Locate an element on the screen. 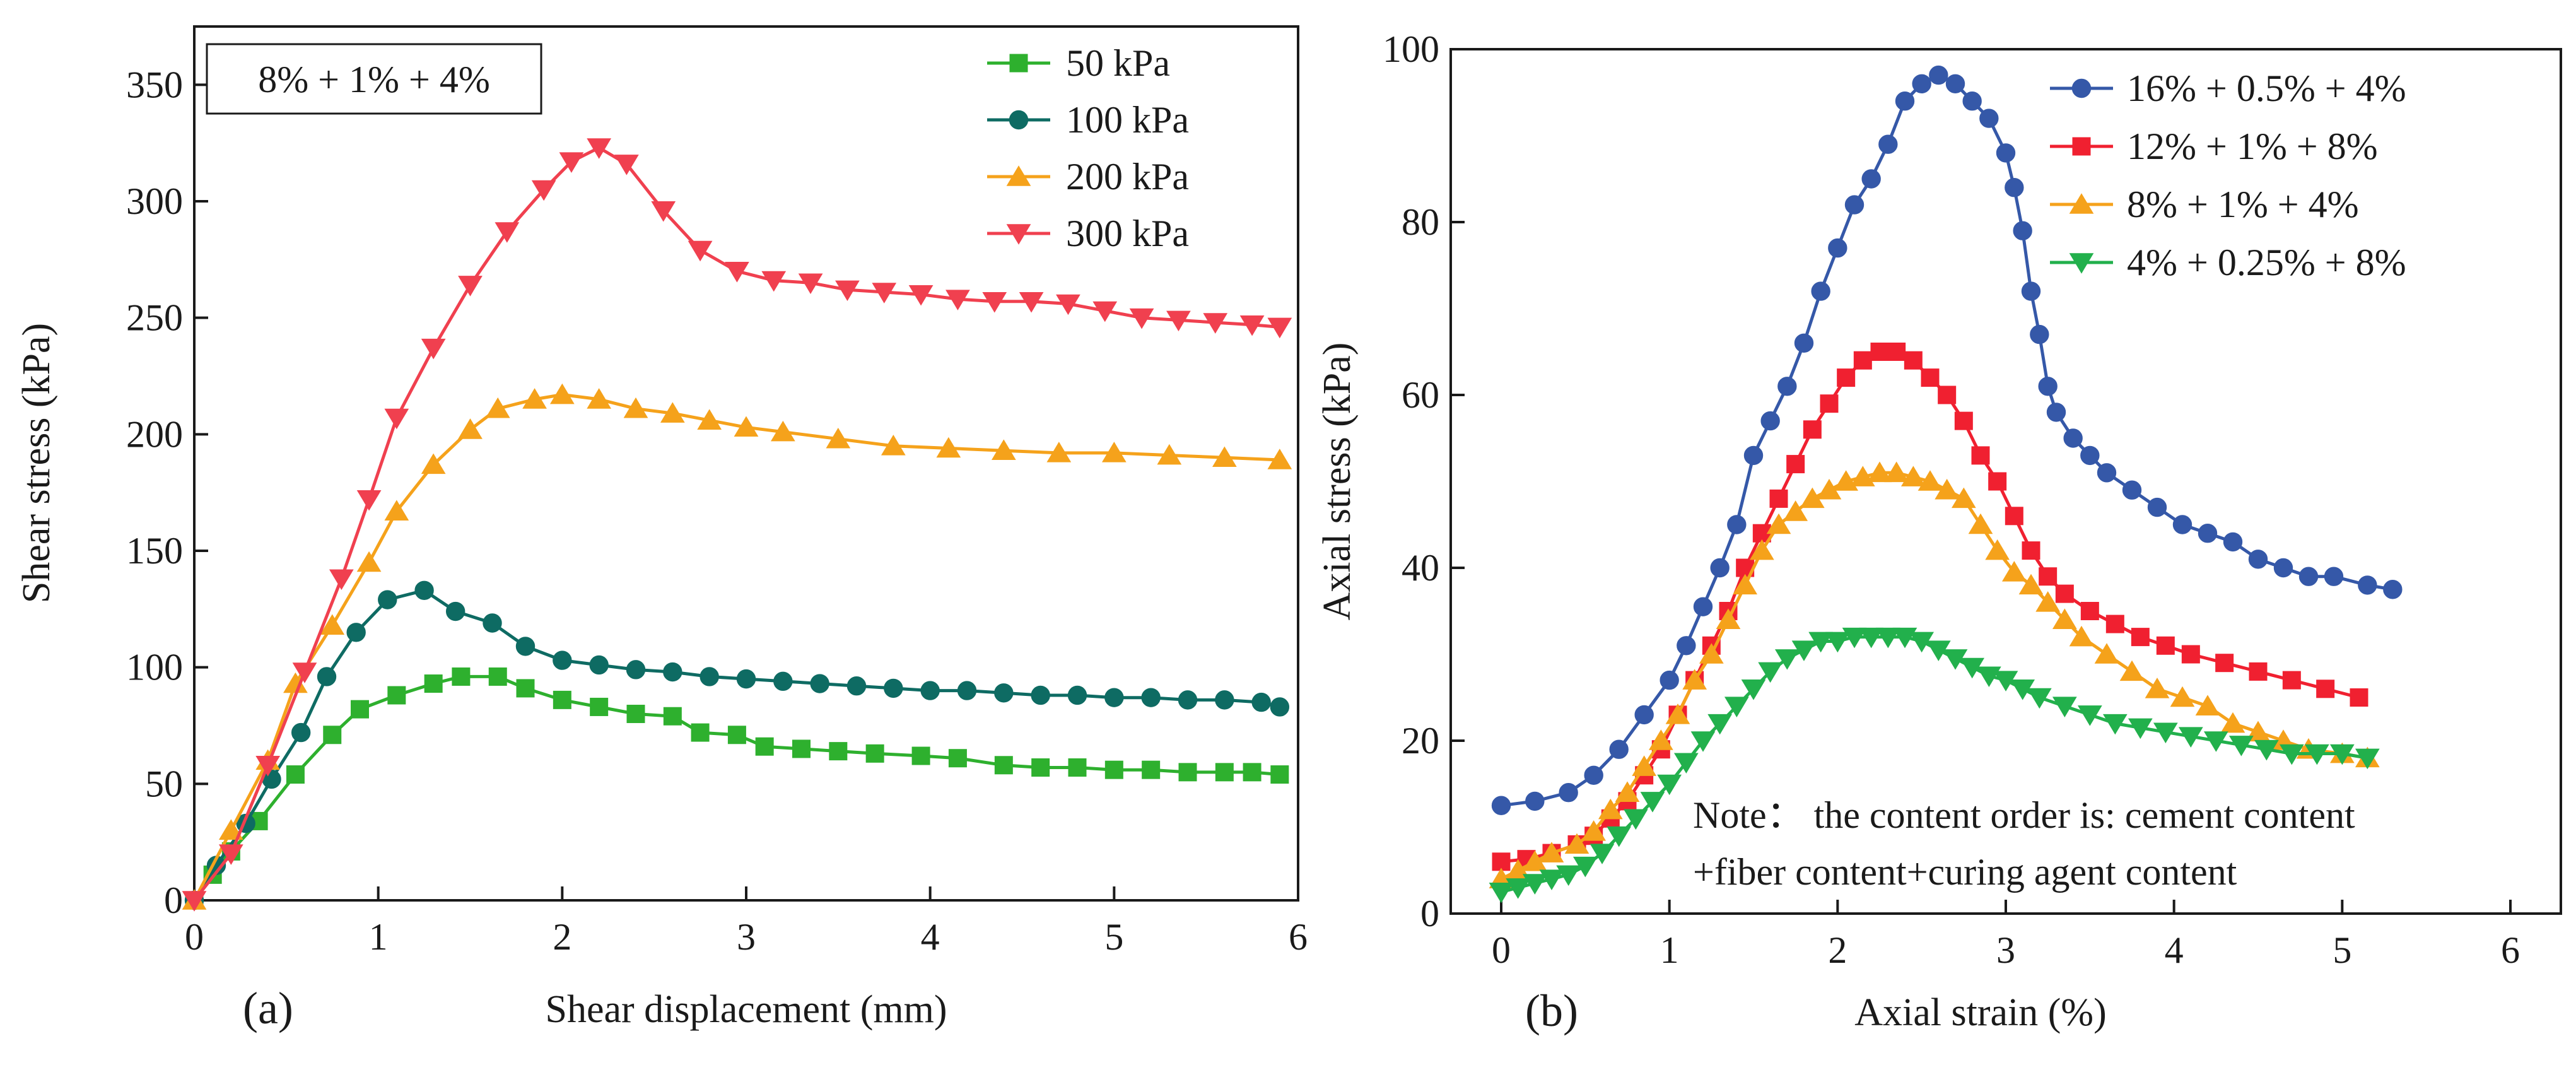 This screenshot has height=1065, width=2576. panel-b-label: (b) is located at coordinates (1551, 1011).